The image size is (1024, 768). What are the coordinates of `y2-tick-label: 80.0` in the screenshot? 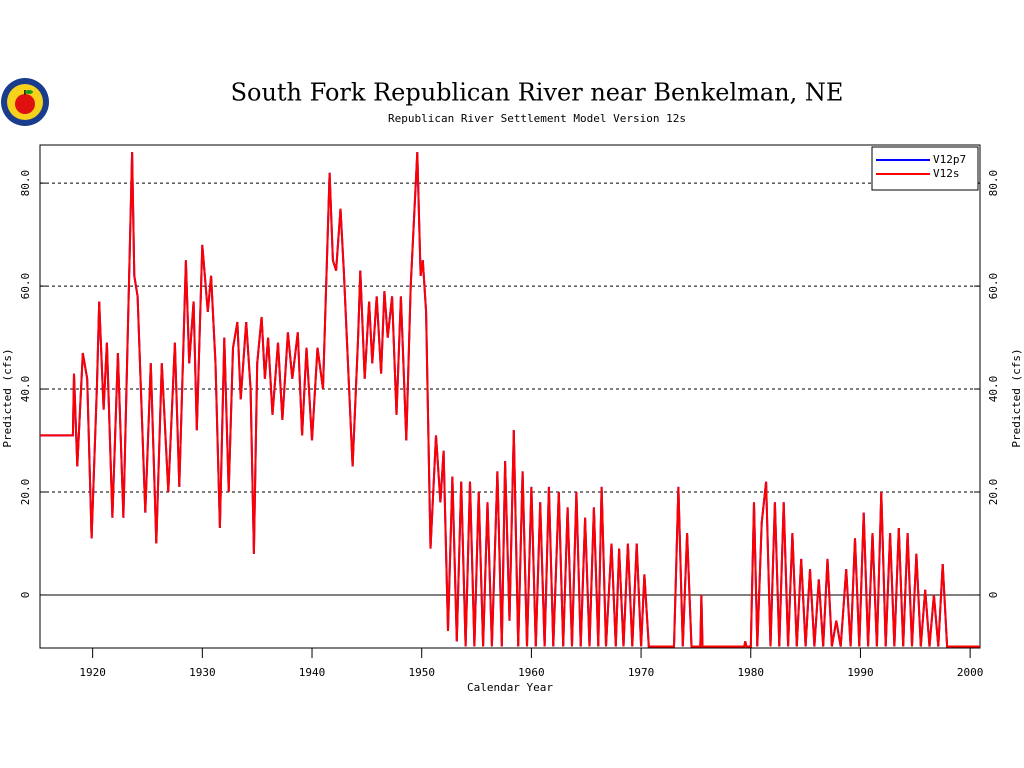 It's located at (993, 183).